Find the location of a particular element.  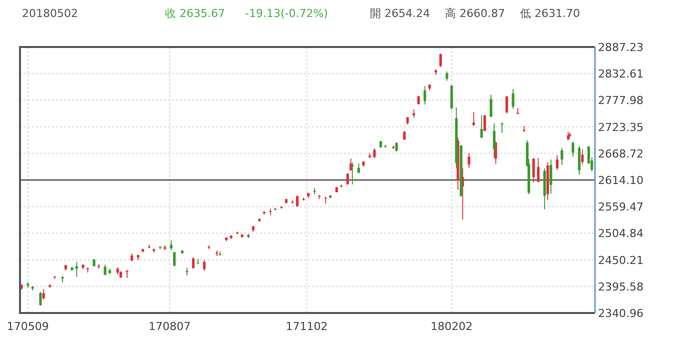

annotation: -19.13(-0.72%) is located at coordinates (286, 13).